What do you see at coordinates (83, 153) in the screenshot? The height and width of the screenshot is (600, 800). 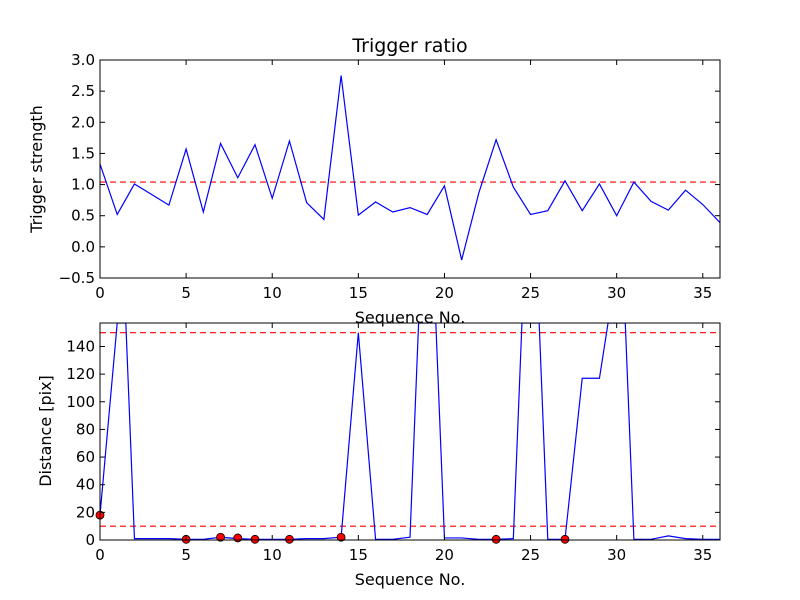 I see `y-tick-label: 1.5` at bounding box center [83, 153].